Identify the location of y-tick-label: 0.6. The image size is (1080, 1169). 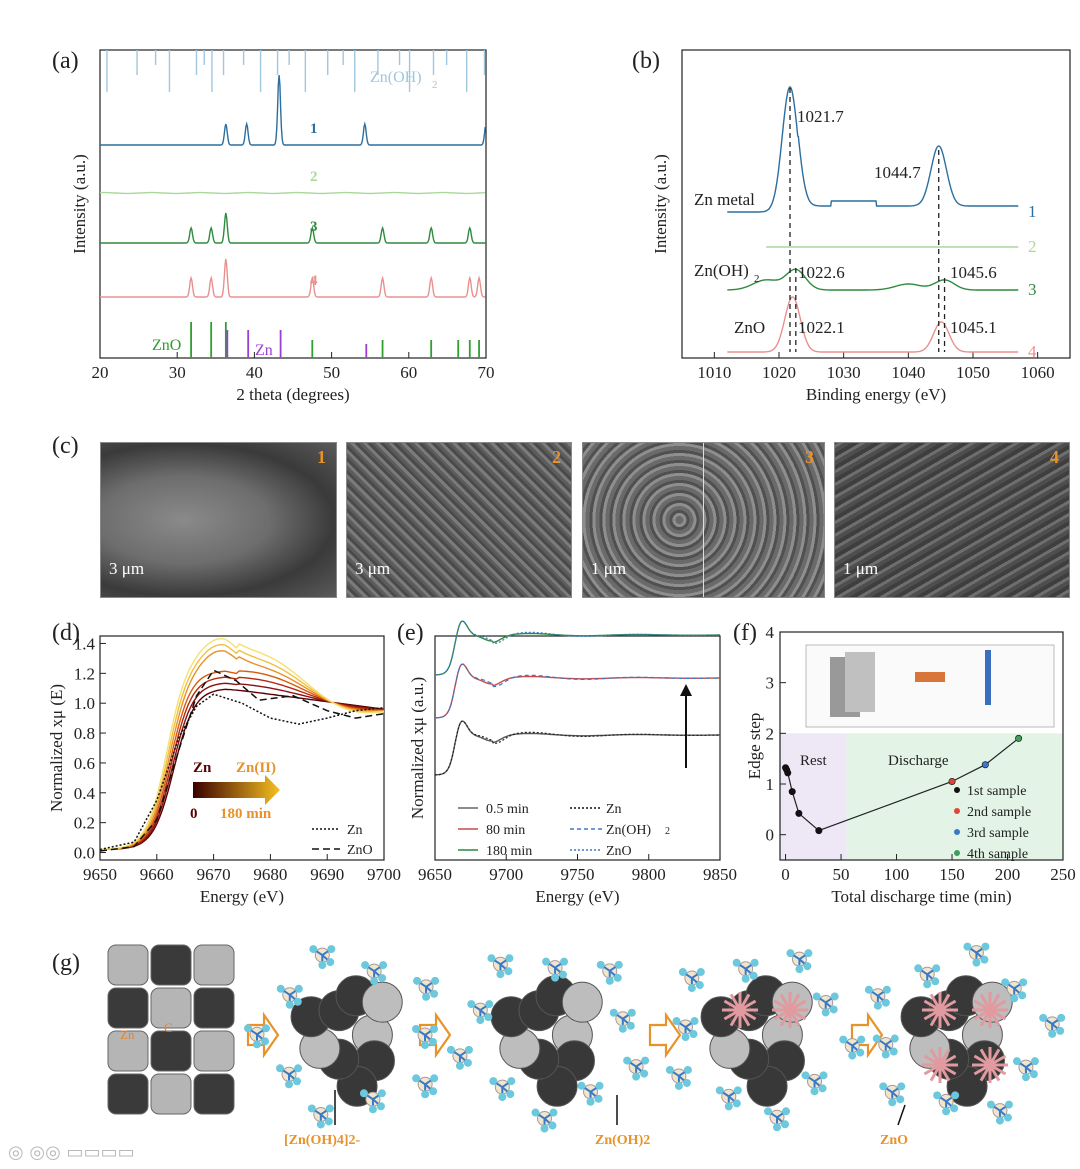
(84, 763).